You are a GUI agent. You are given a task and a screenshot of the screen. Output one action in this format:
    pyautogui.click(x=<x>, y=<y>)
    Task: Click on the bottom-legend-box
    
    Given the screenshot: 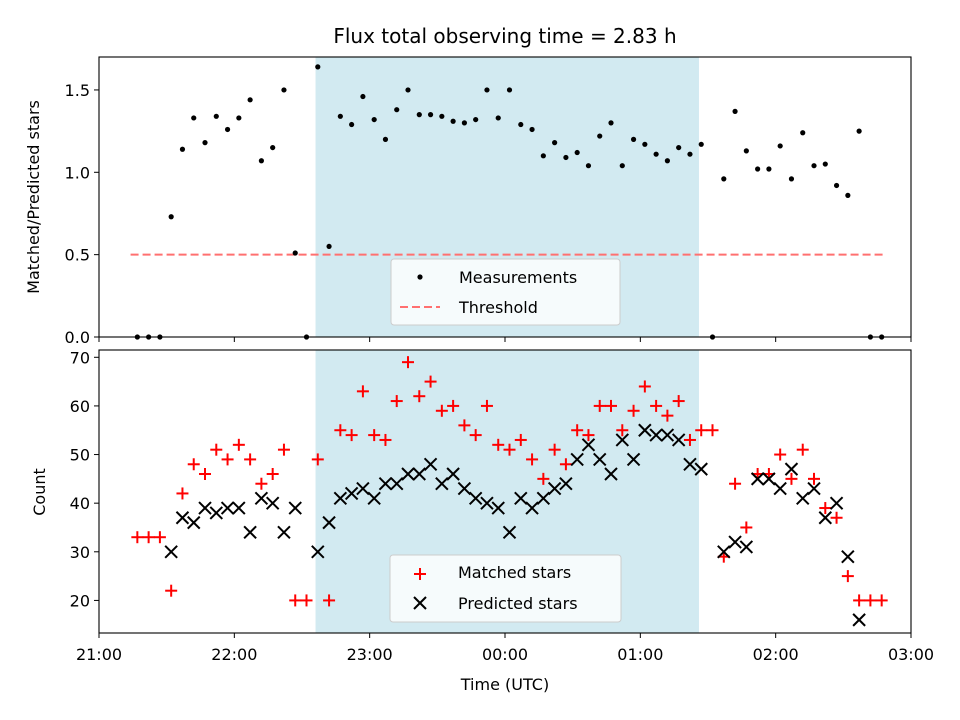 What is the action you would take?
    pyautogui.click(x=505, y=588)
    